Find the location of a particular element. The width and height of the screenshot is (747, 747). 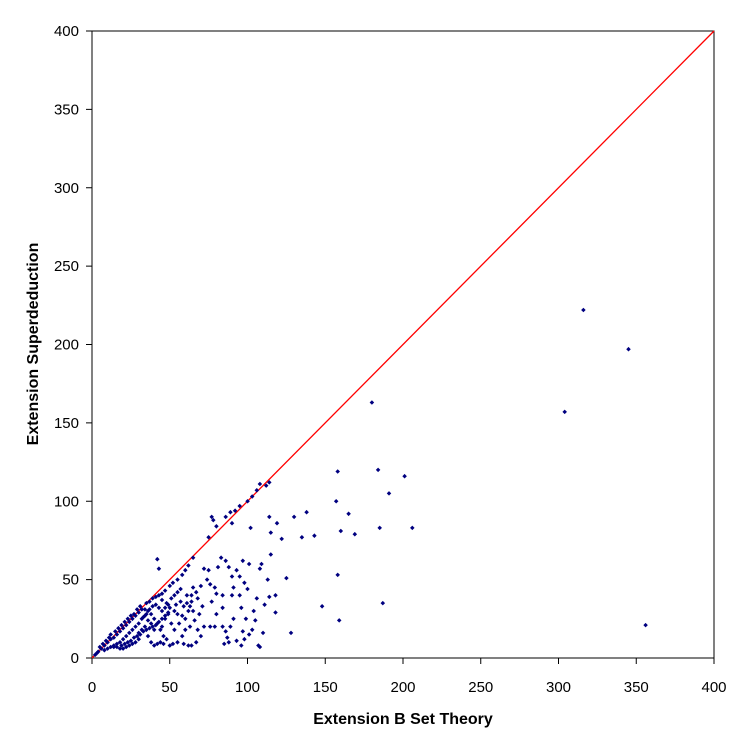

x-tick-label: 250 is located at coordinates (480, 687).